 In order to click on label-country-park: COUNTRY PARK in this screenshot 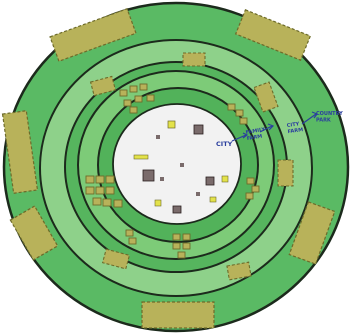, I will do `click(329, 117)`.